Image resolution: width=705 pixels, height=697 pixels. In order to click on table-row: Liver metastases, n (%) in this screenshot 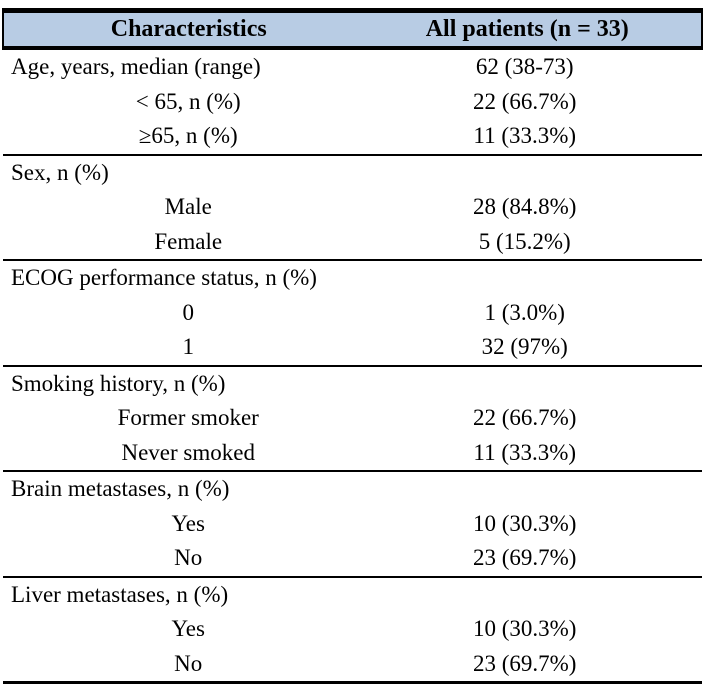, I will do `click(352, 595)`.